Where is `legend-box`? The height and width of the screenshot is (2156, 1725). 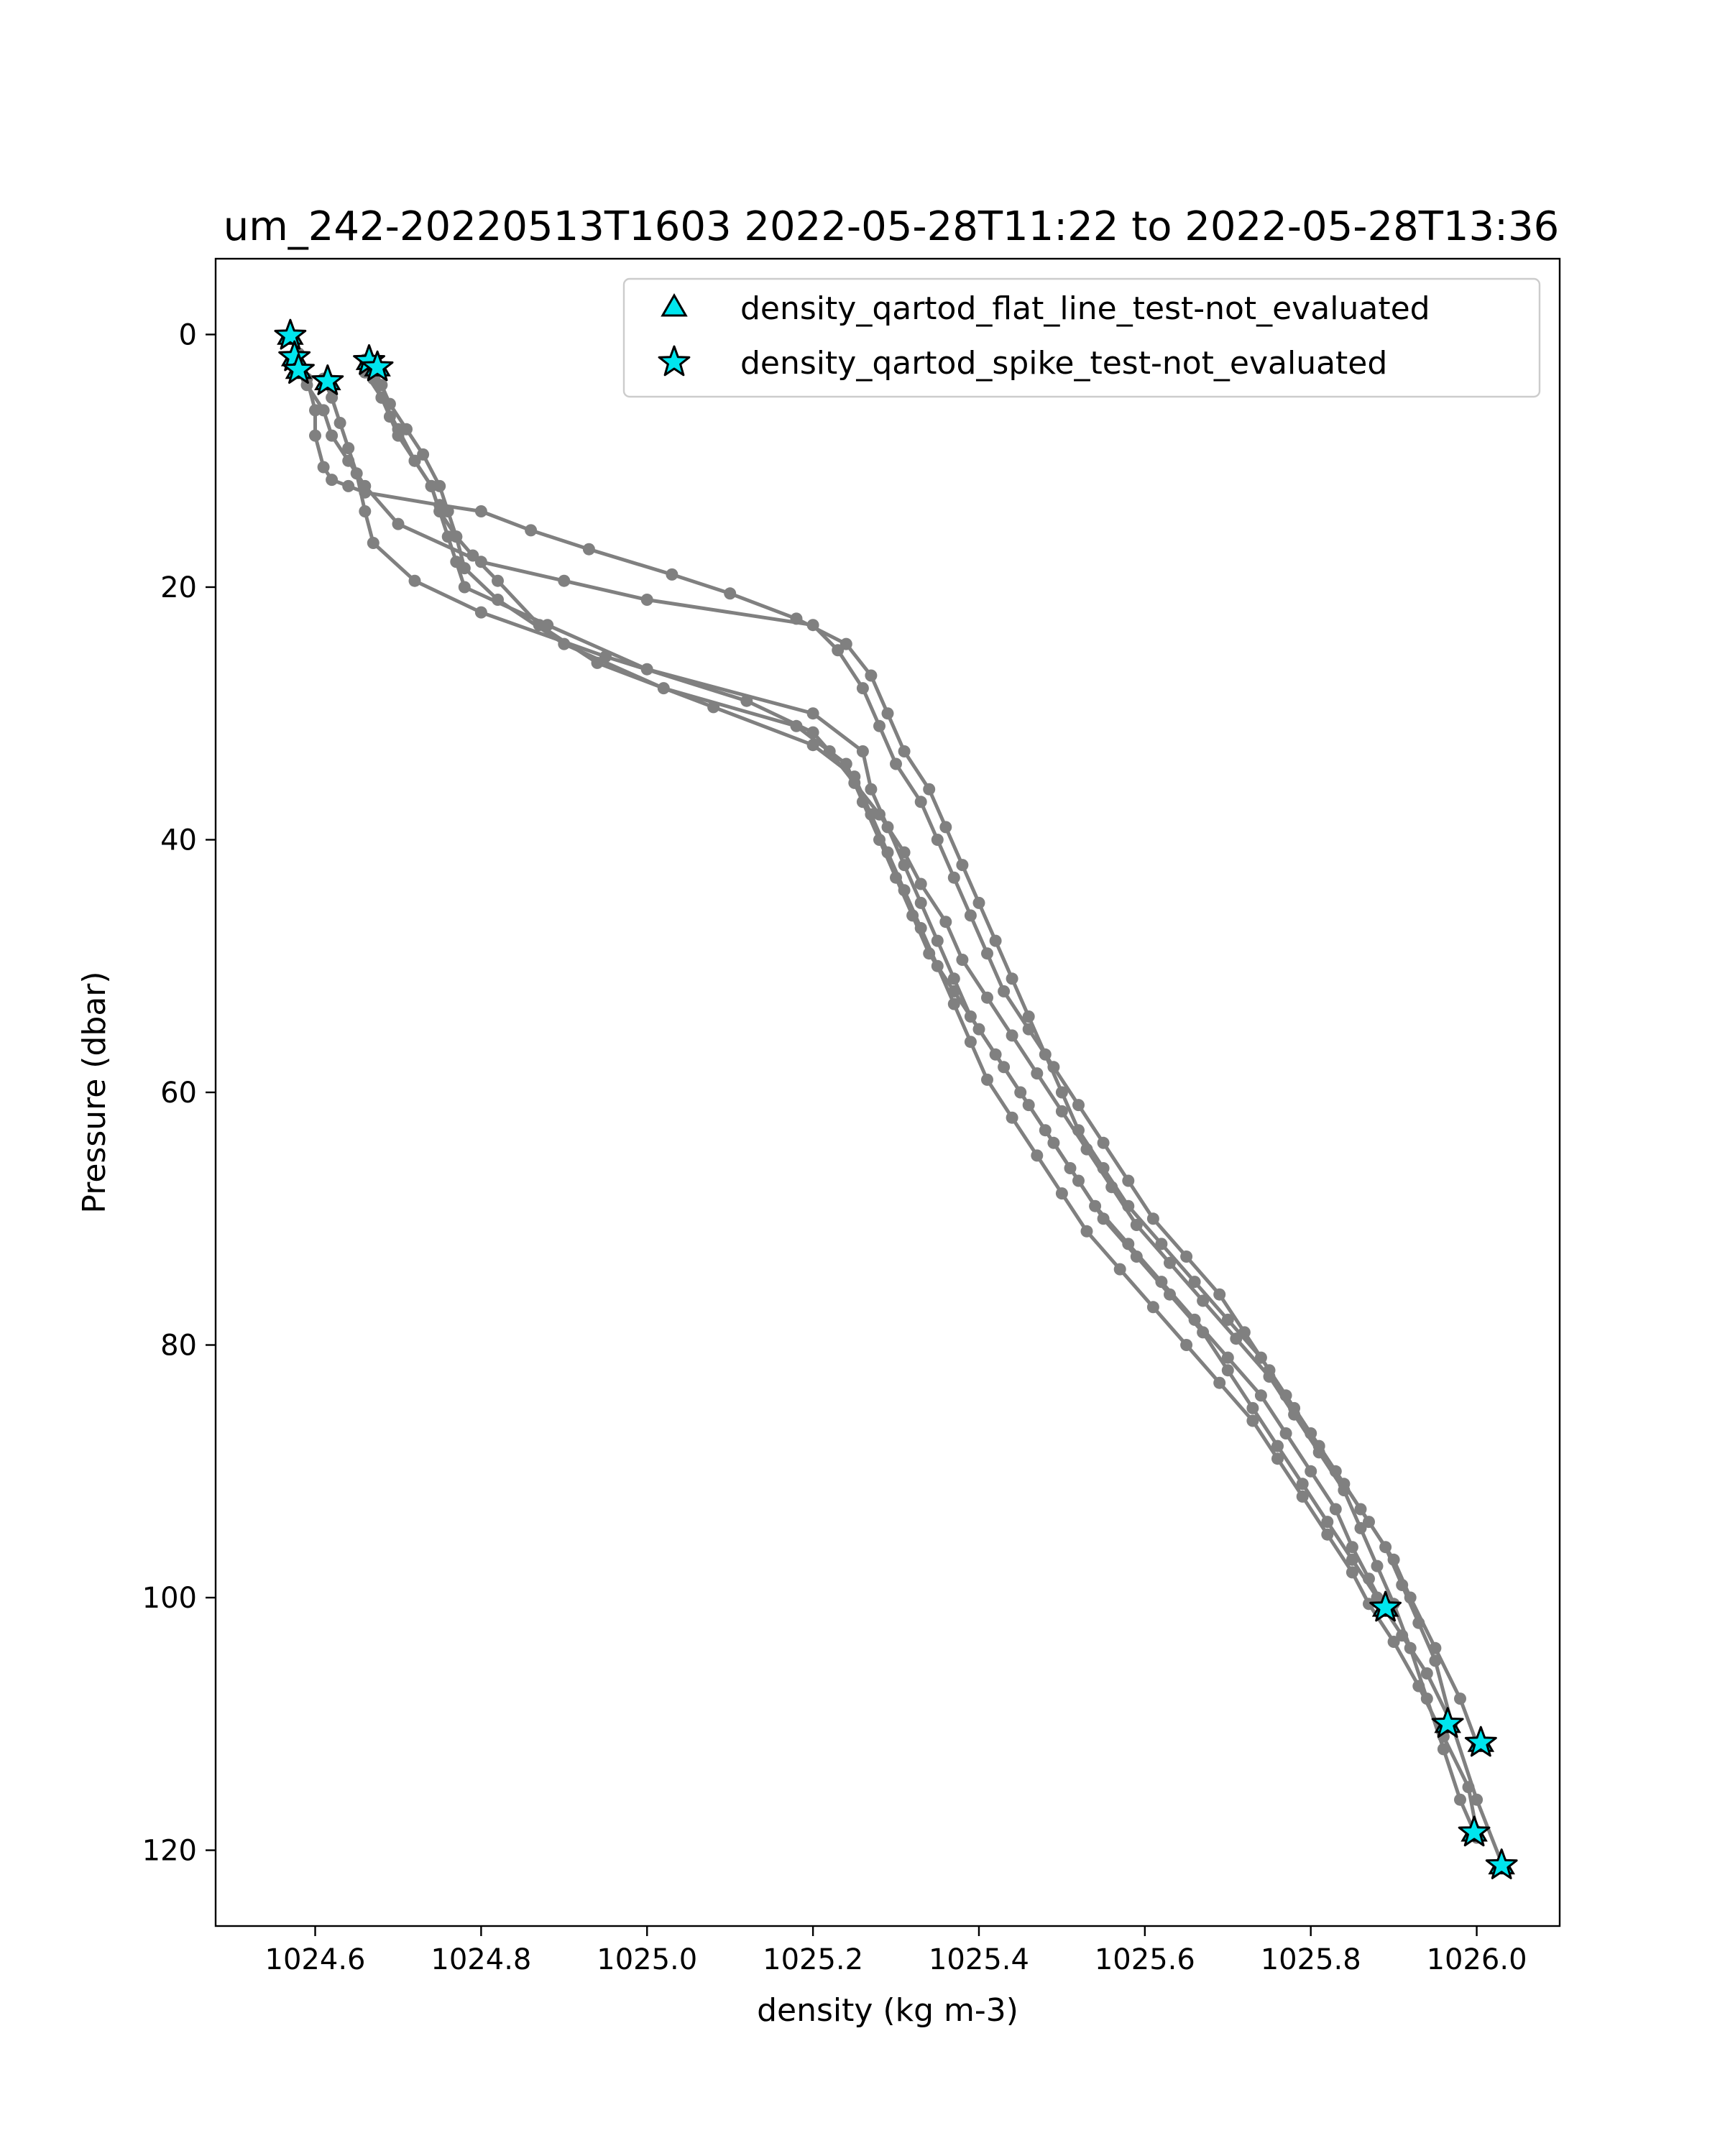 legend-box is located at coordinates (1081, 337).